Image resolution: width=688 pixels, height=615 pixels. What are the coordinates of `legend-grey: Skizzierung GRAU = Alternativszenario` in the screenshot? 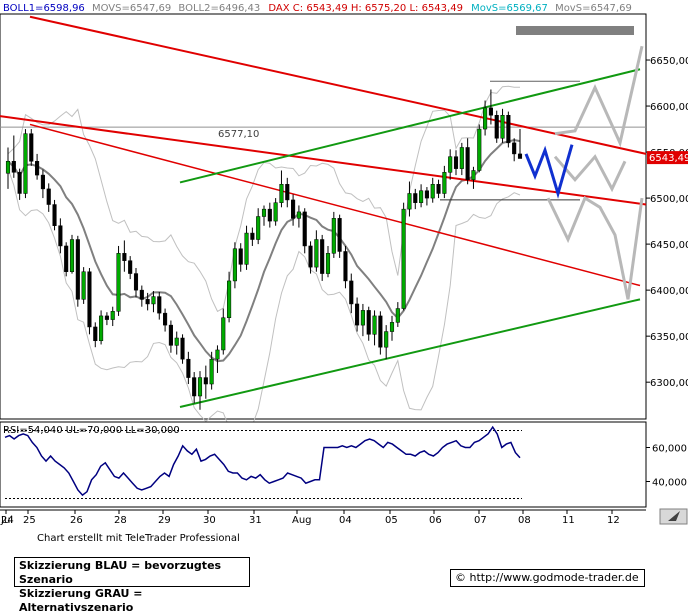 It's located at (81, 600).